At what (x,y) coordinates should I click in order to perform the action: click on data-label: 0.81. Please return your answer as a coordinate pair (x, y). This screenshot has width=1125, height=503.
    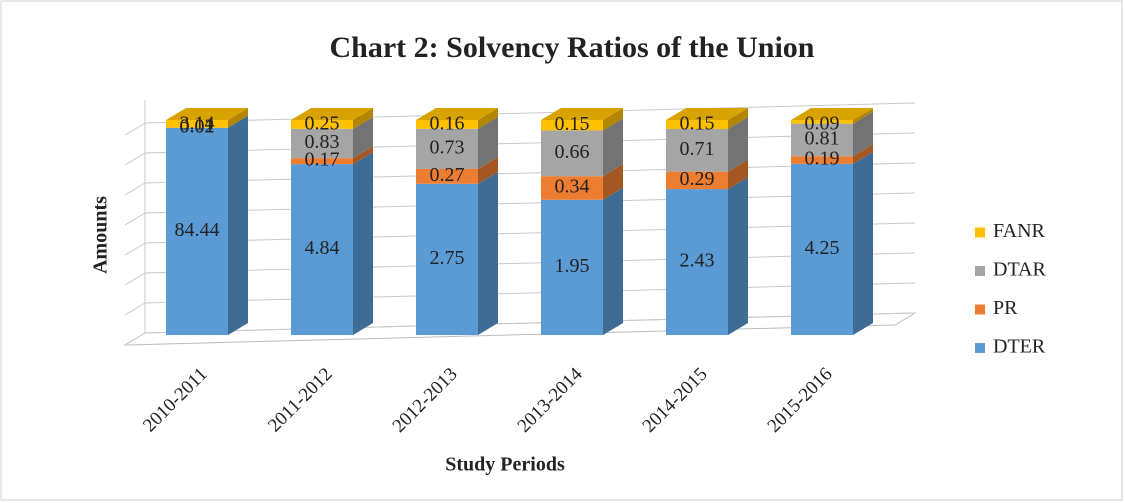
    Looking at the image, I should click on (822, 139).